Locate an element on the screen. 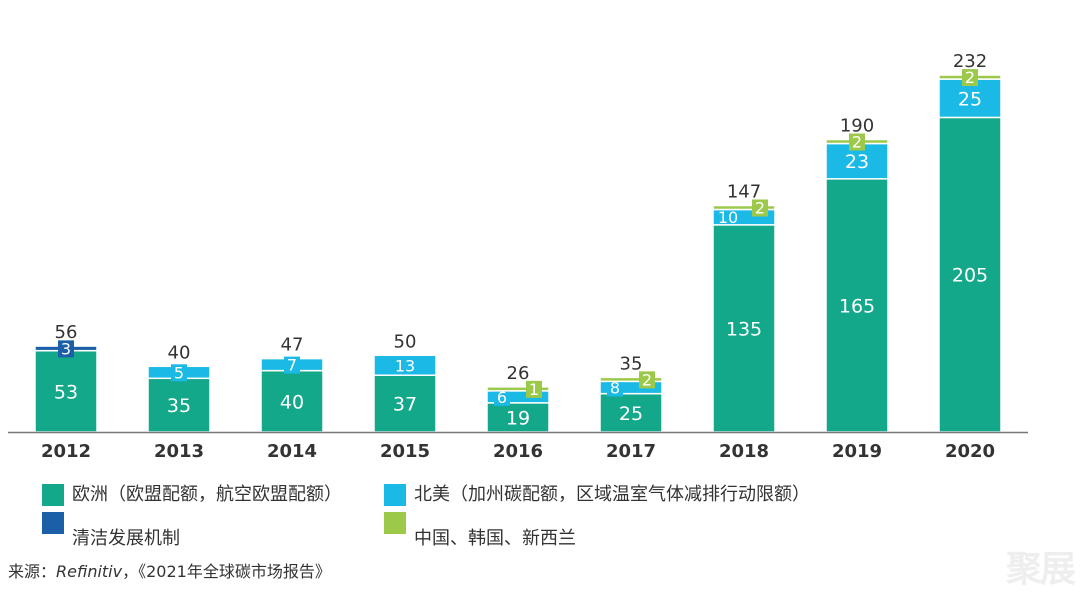 The width and height of the screenshot is (1080, 600). legend-swatch-china is located at coordinates (395, 523).